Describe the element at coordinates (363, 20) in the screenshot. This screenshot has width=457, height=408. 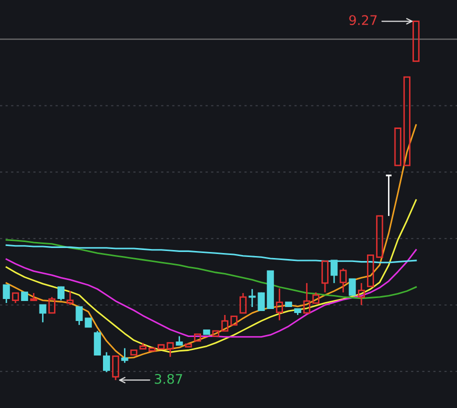
I see `annotation: 9.27` at that location.